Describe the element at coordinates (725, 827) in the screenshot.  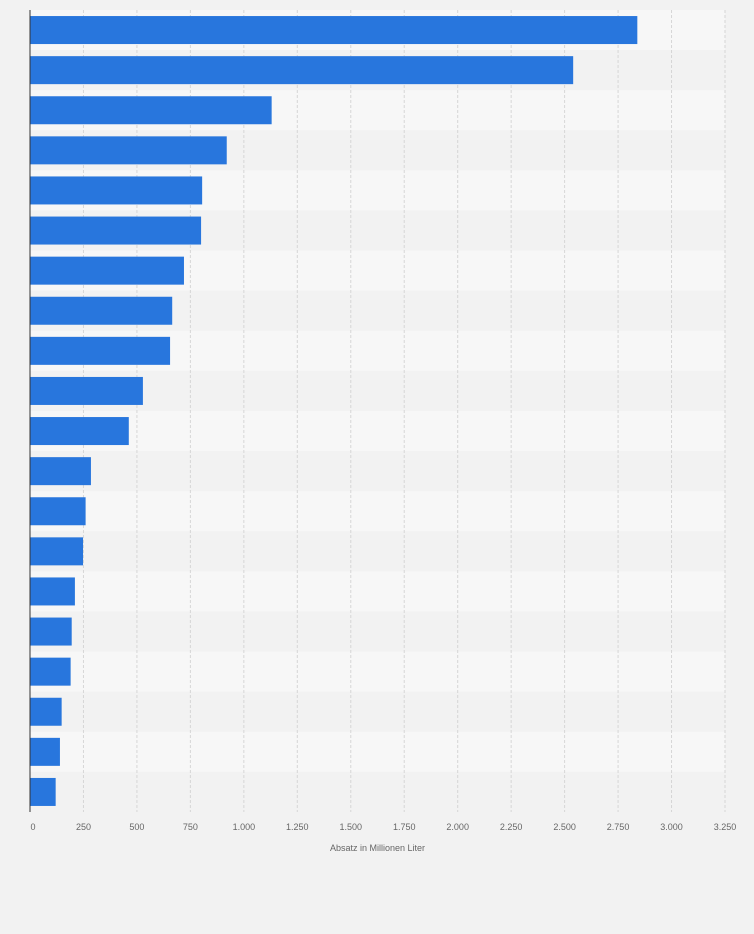
I see `x-tick-label: 3.250` at that location.